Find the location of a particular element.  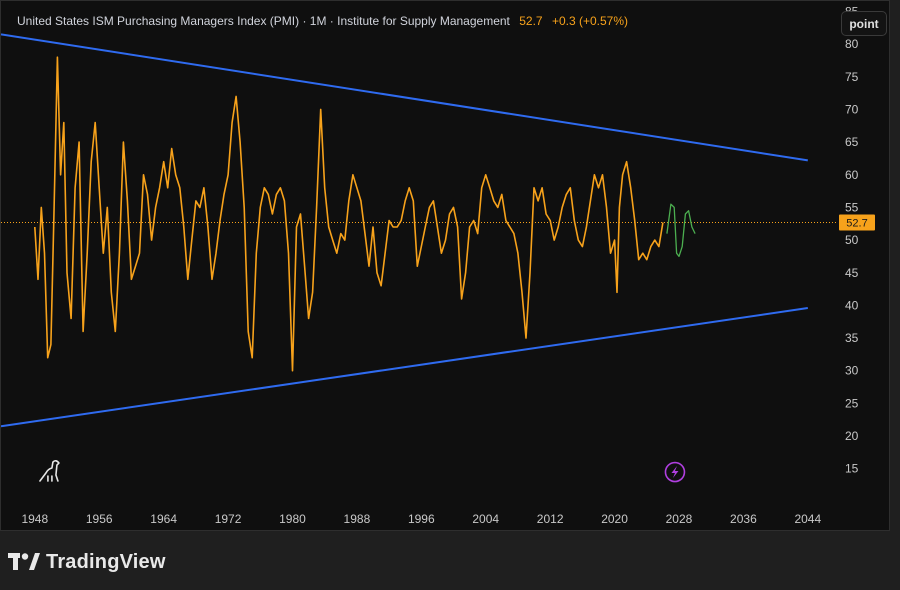

x-tick-label: 1988 is located at coordinates (357, 519).